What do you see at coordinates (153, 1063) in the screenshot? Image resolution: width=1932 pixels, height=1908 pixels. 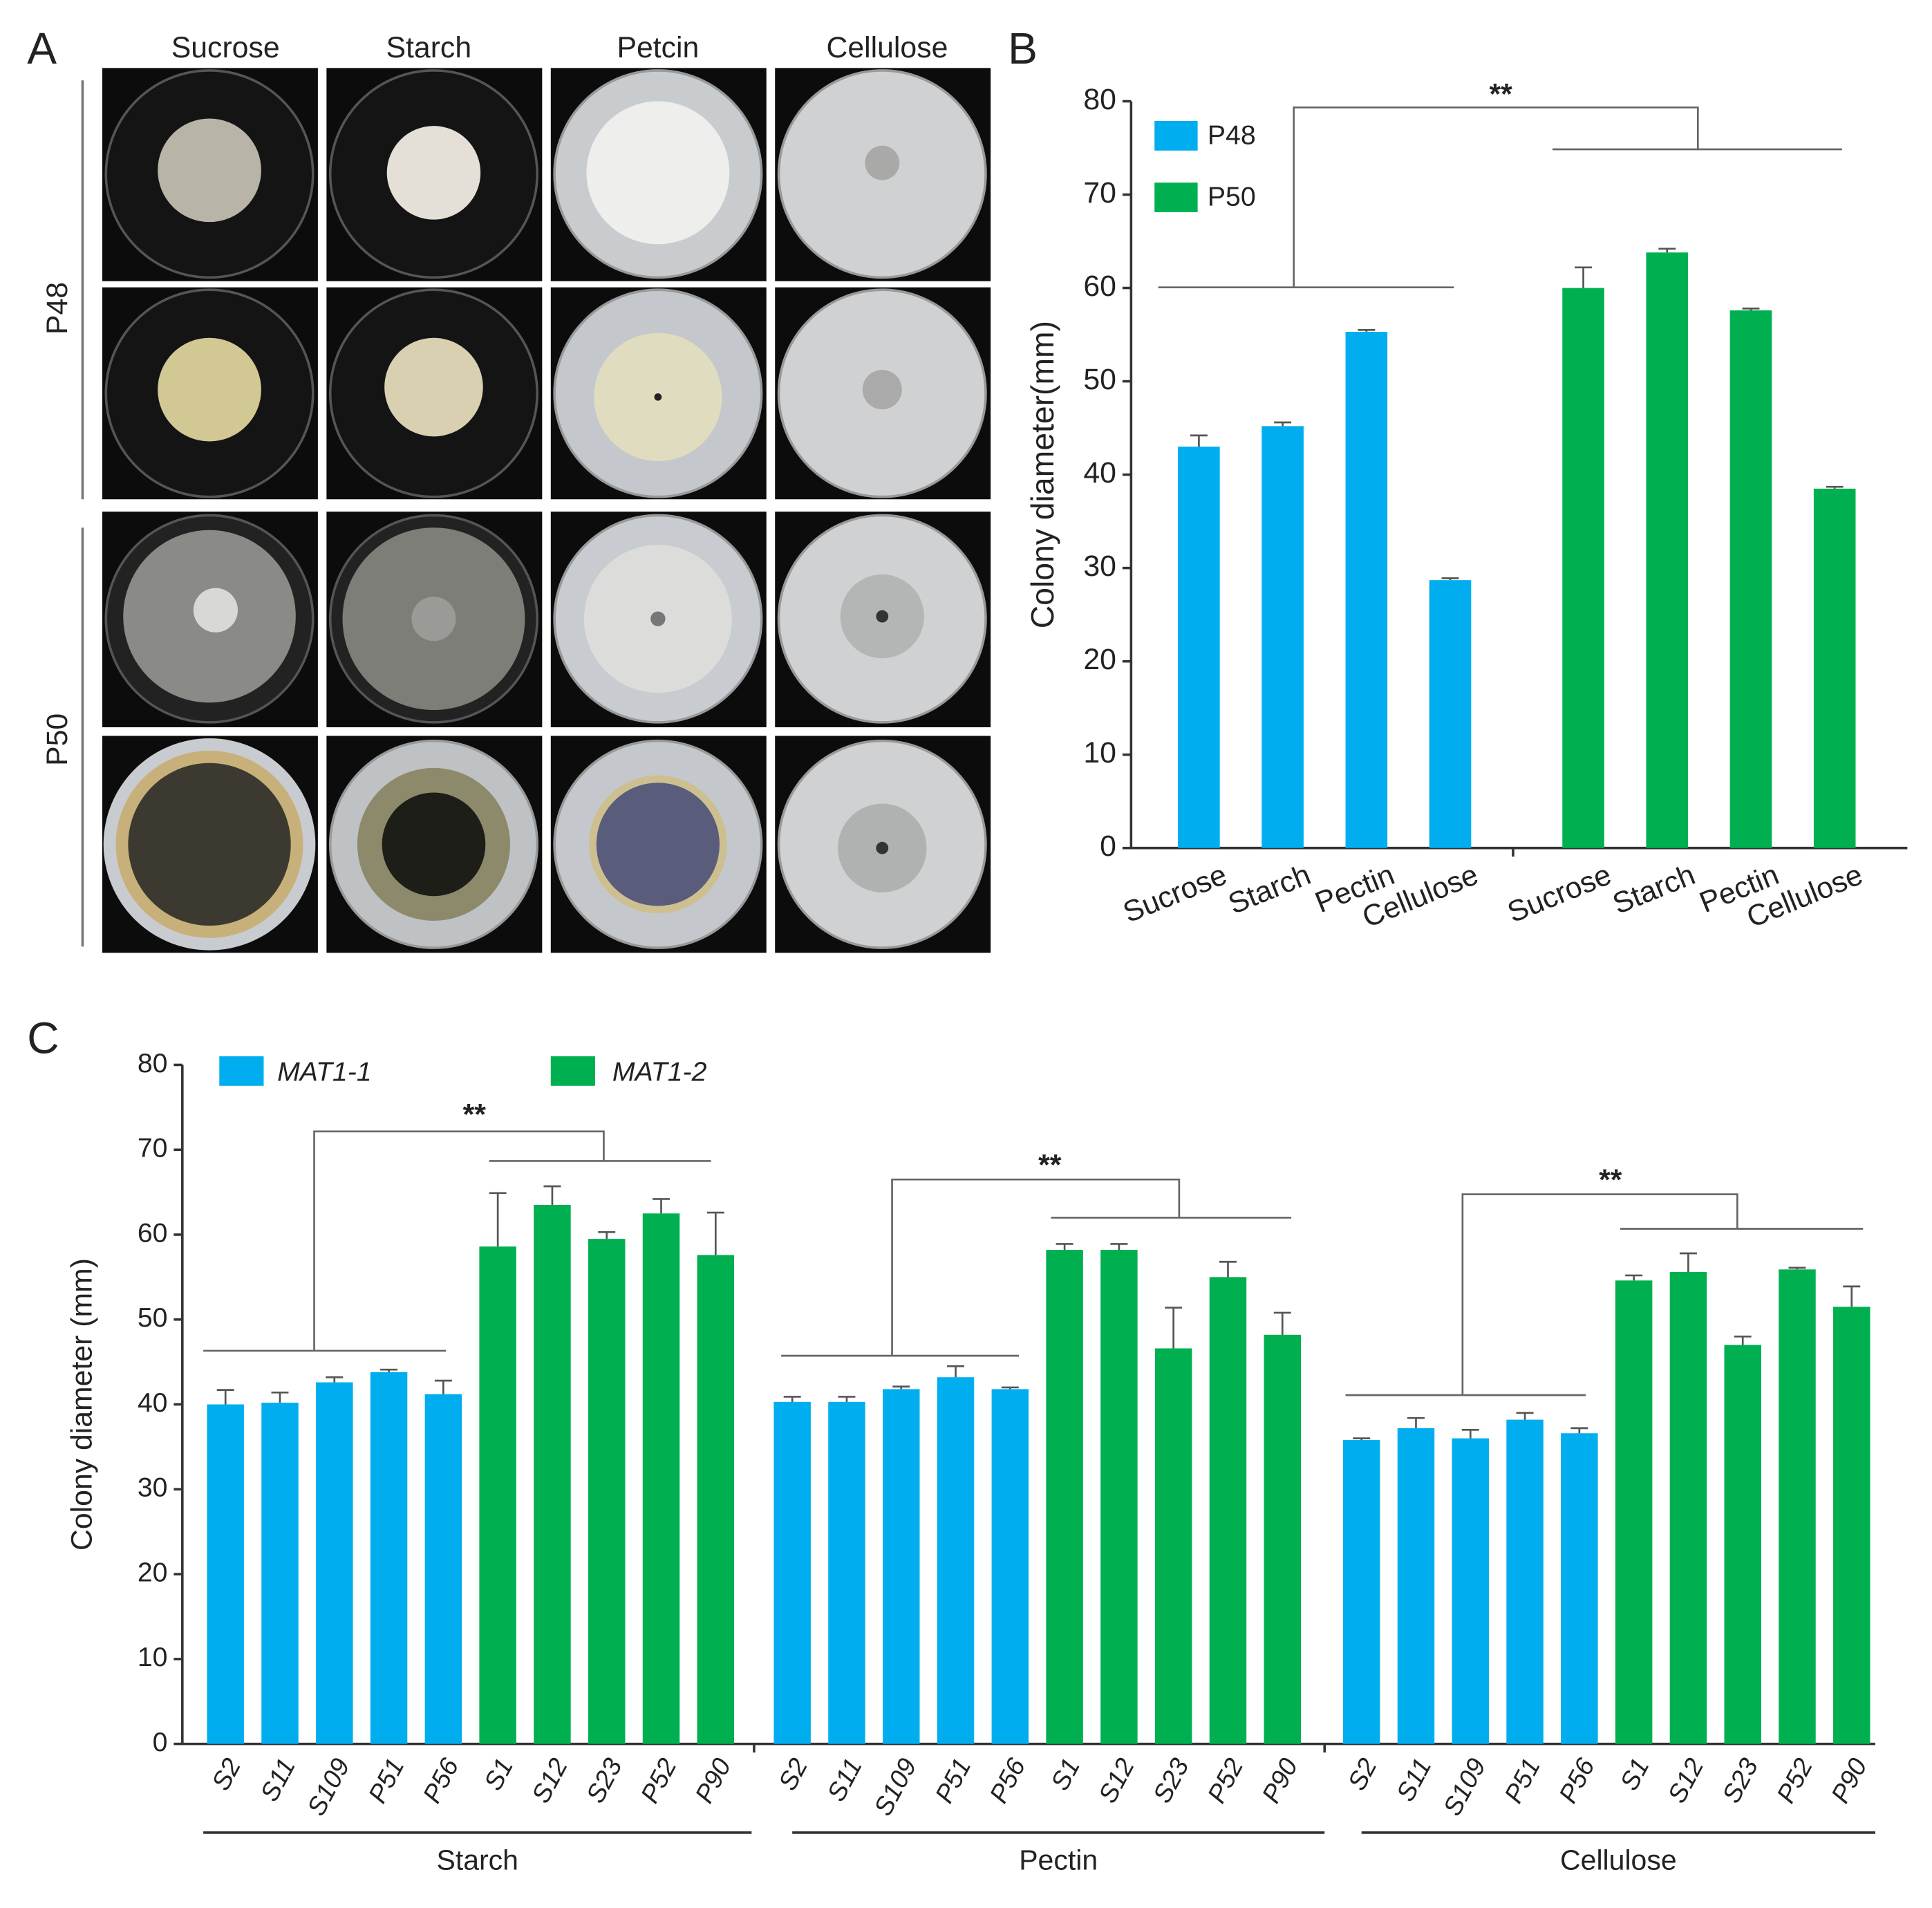 I see `y-tick-label: 80` at bounding box center [153, 1063].